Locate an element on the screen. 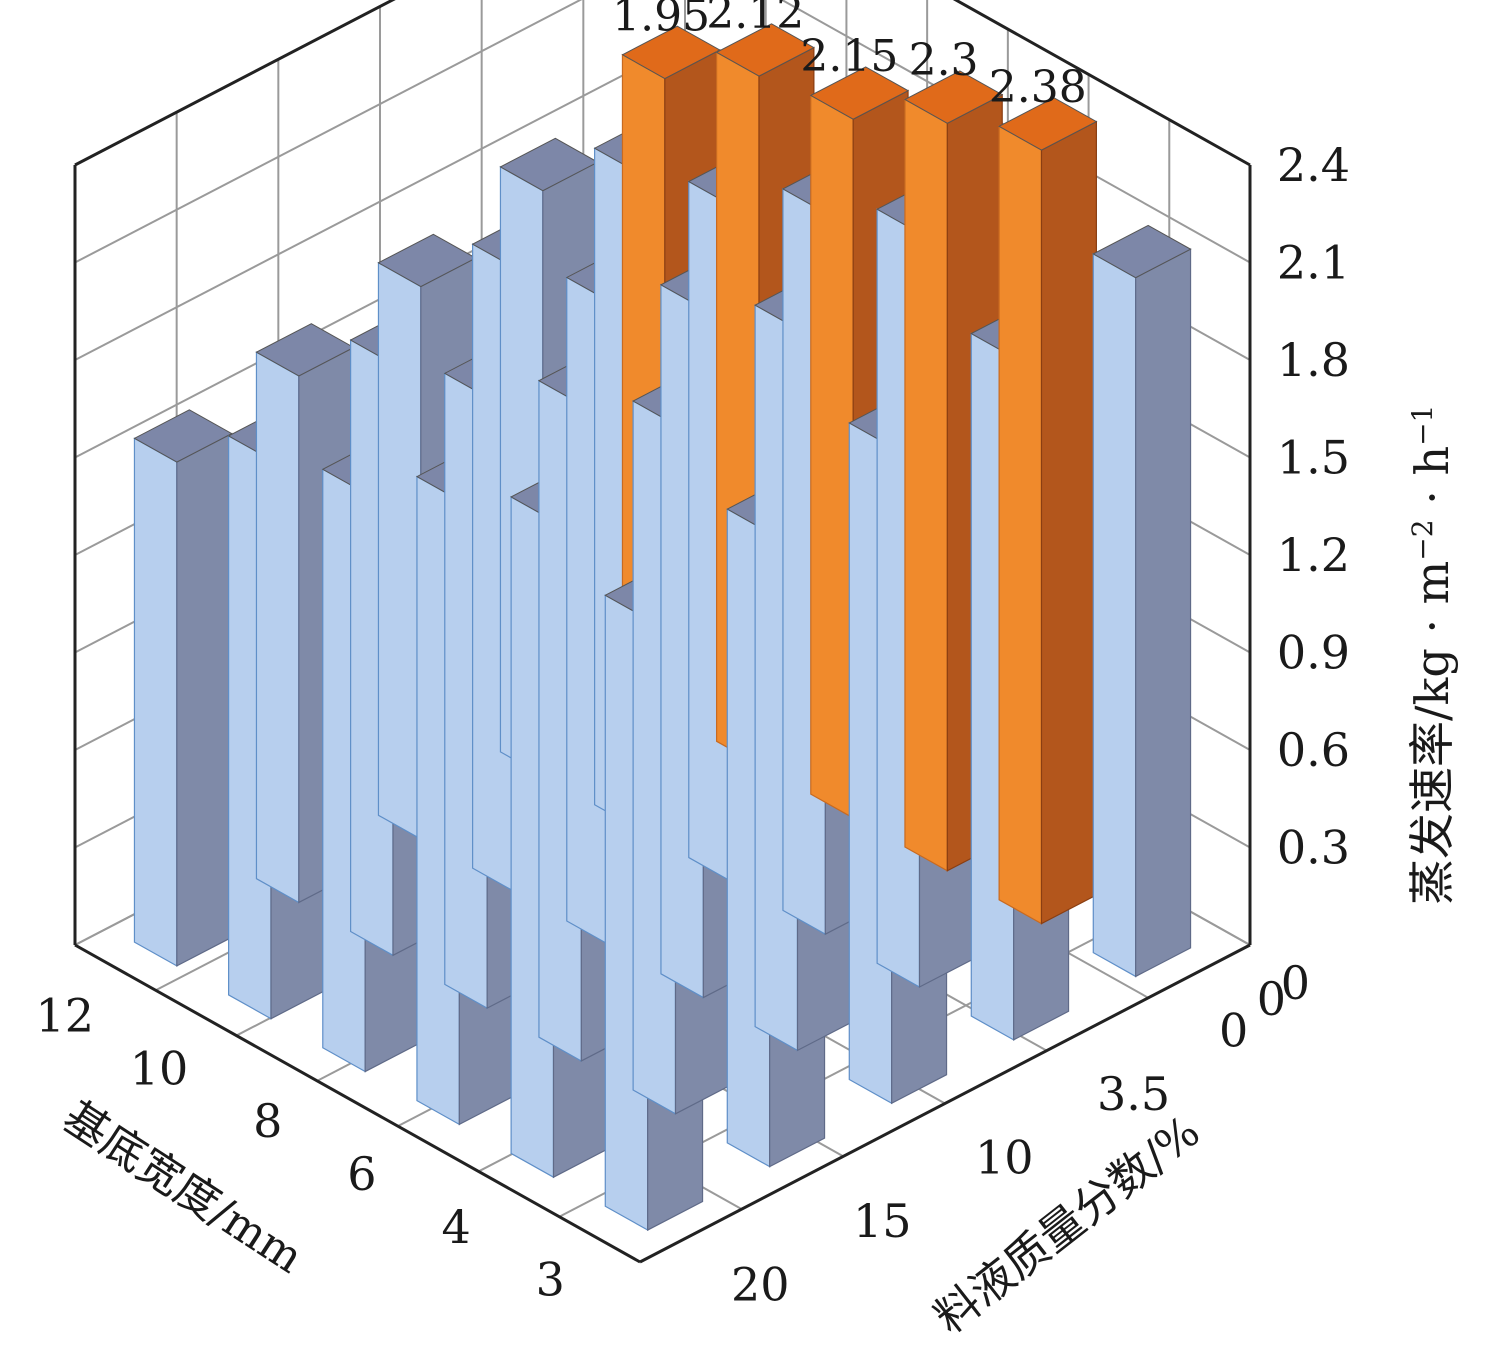 The image size is (1503, 1357). x-tick-label: 12 is located at coordinates (65, 1015).